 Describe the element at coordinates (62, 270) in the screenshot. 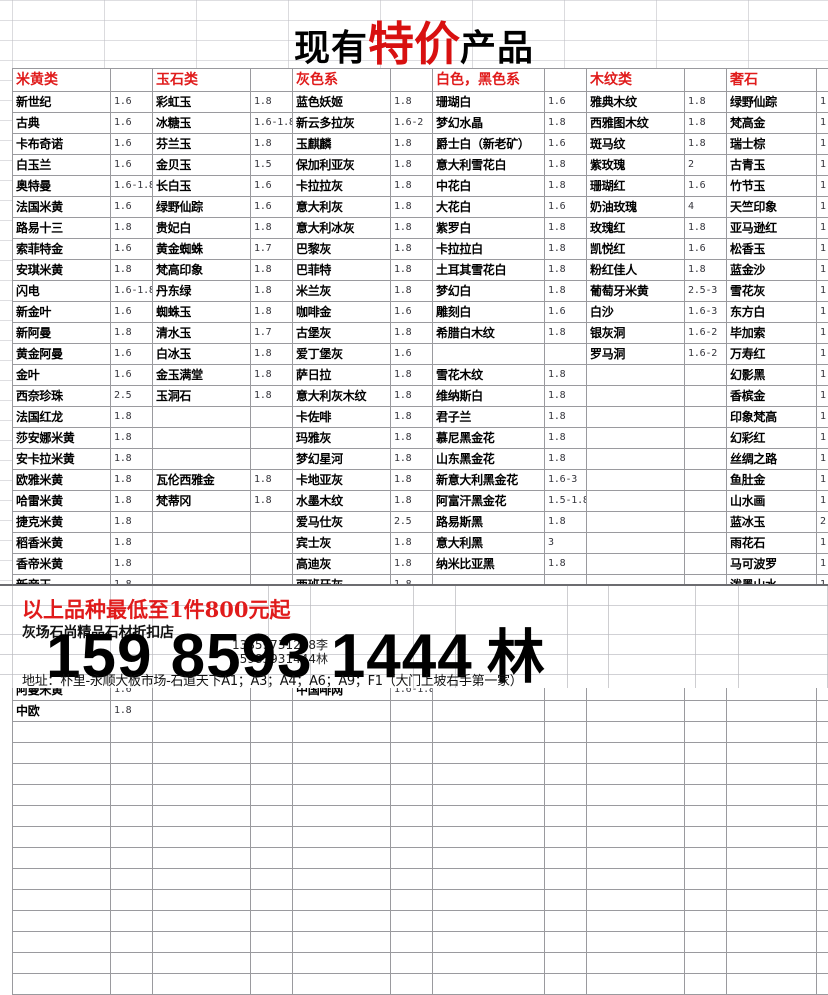

I see `product-name-cell: 安琪米黄` at that location.